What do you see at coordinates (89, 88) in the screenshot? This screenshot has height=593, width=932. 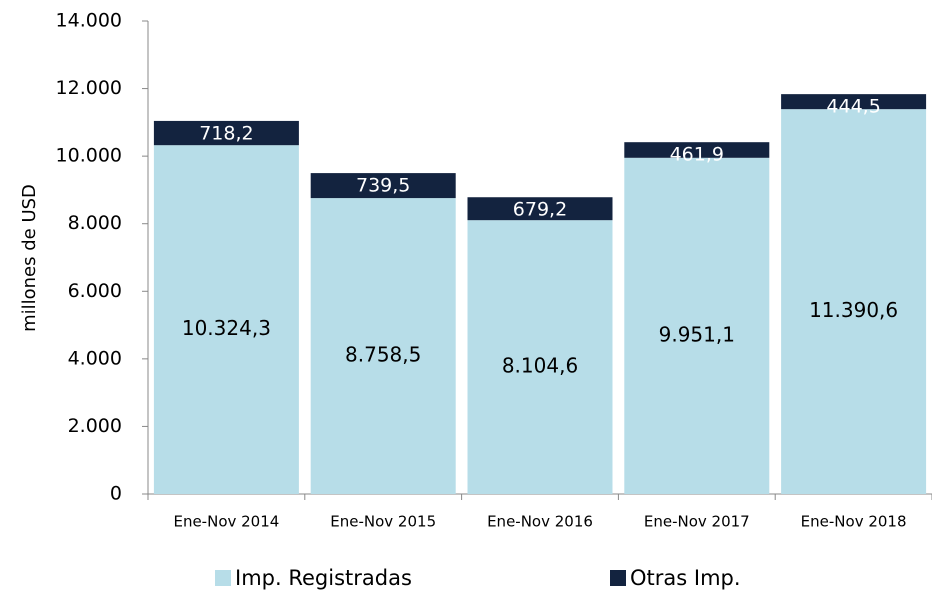 I see `y-tick-label: 12.000` at bounding box center [89, 88].